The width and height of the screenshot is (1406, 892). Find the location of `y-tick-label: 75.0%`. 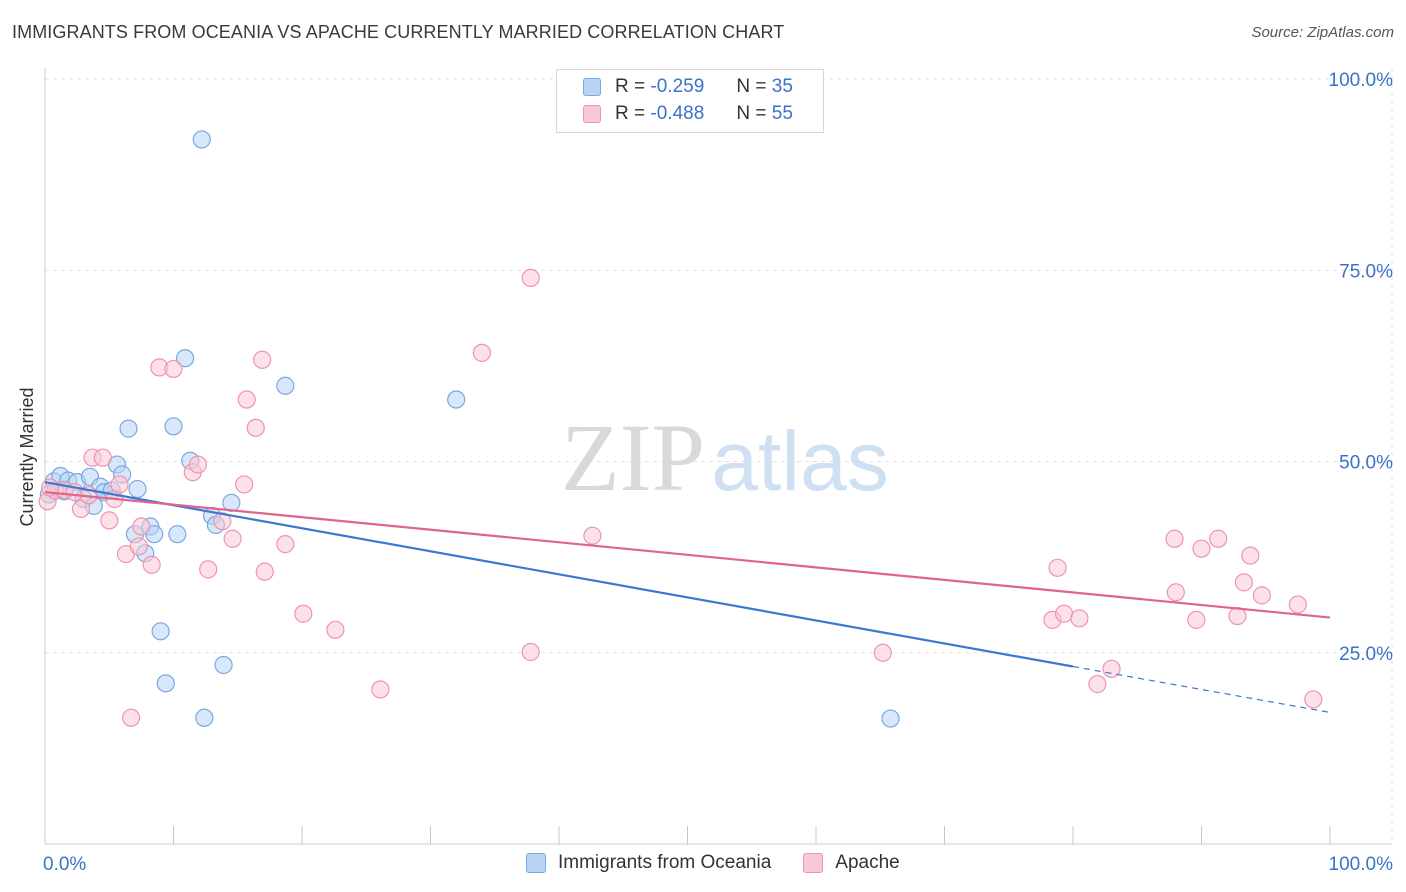

y-tick-label: 75.0% is located at coordinates (1366, 271).